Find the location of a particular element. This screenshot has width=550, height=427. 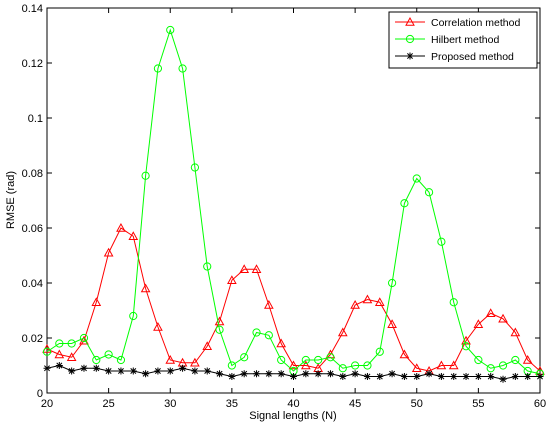

y-axis-label: RMSE (rad) is located at coordinates (11, 200).